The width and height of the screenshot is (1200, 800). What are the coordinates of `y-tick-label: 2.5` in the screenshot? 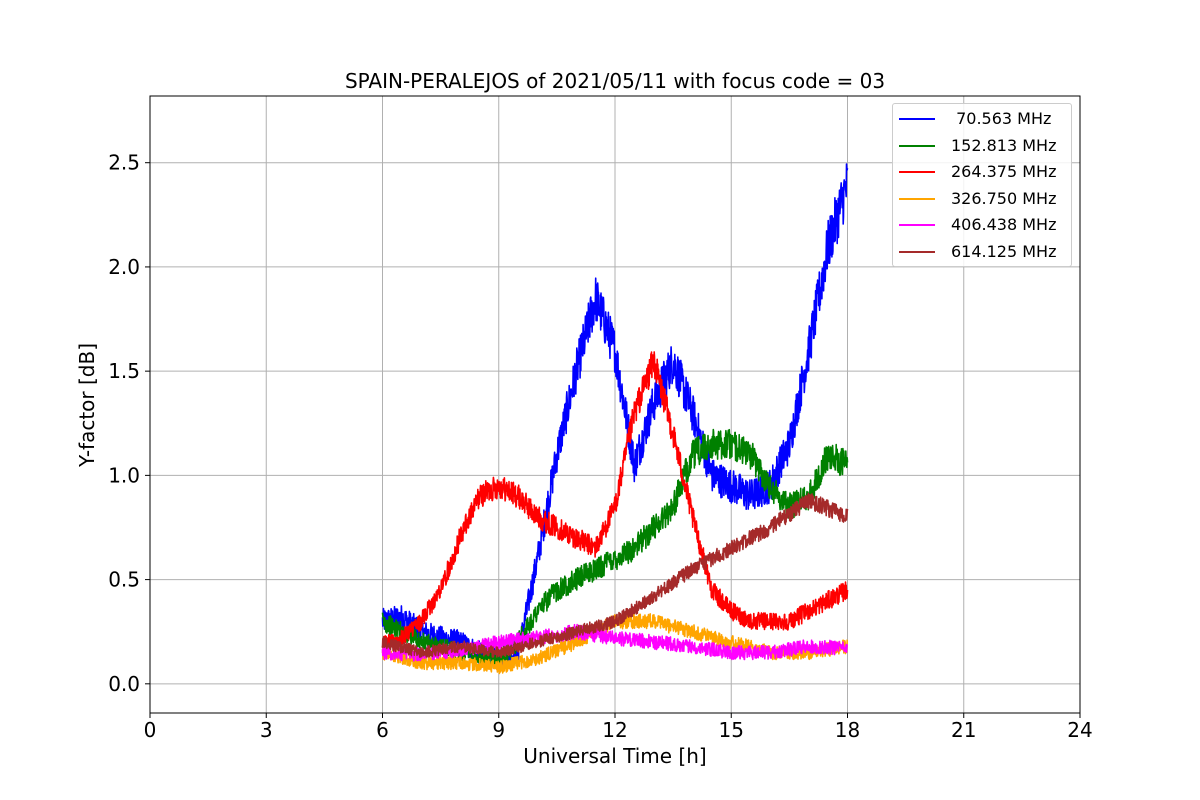 It's located at (124, 163).